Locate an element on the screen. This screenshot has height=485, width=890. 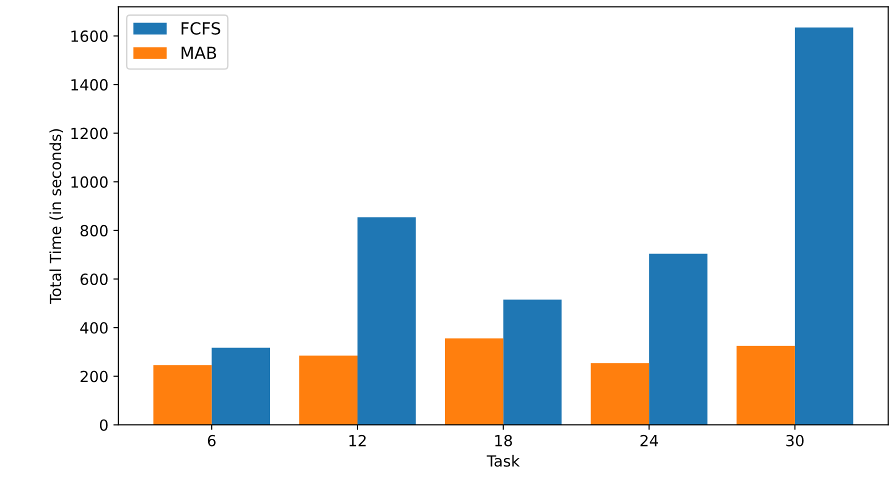
y-tick-label: 1200 is located at coordinates (89, 134).